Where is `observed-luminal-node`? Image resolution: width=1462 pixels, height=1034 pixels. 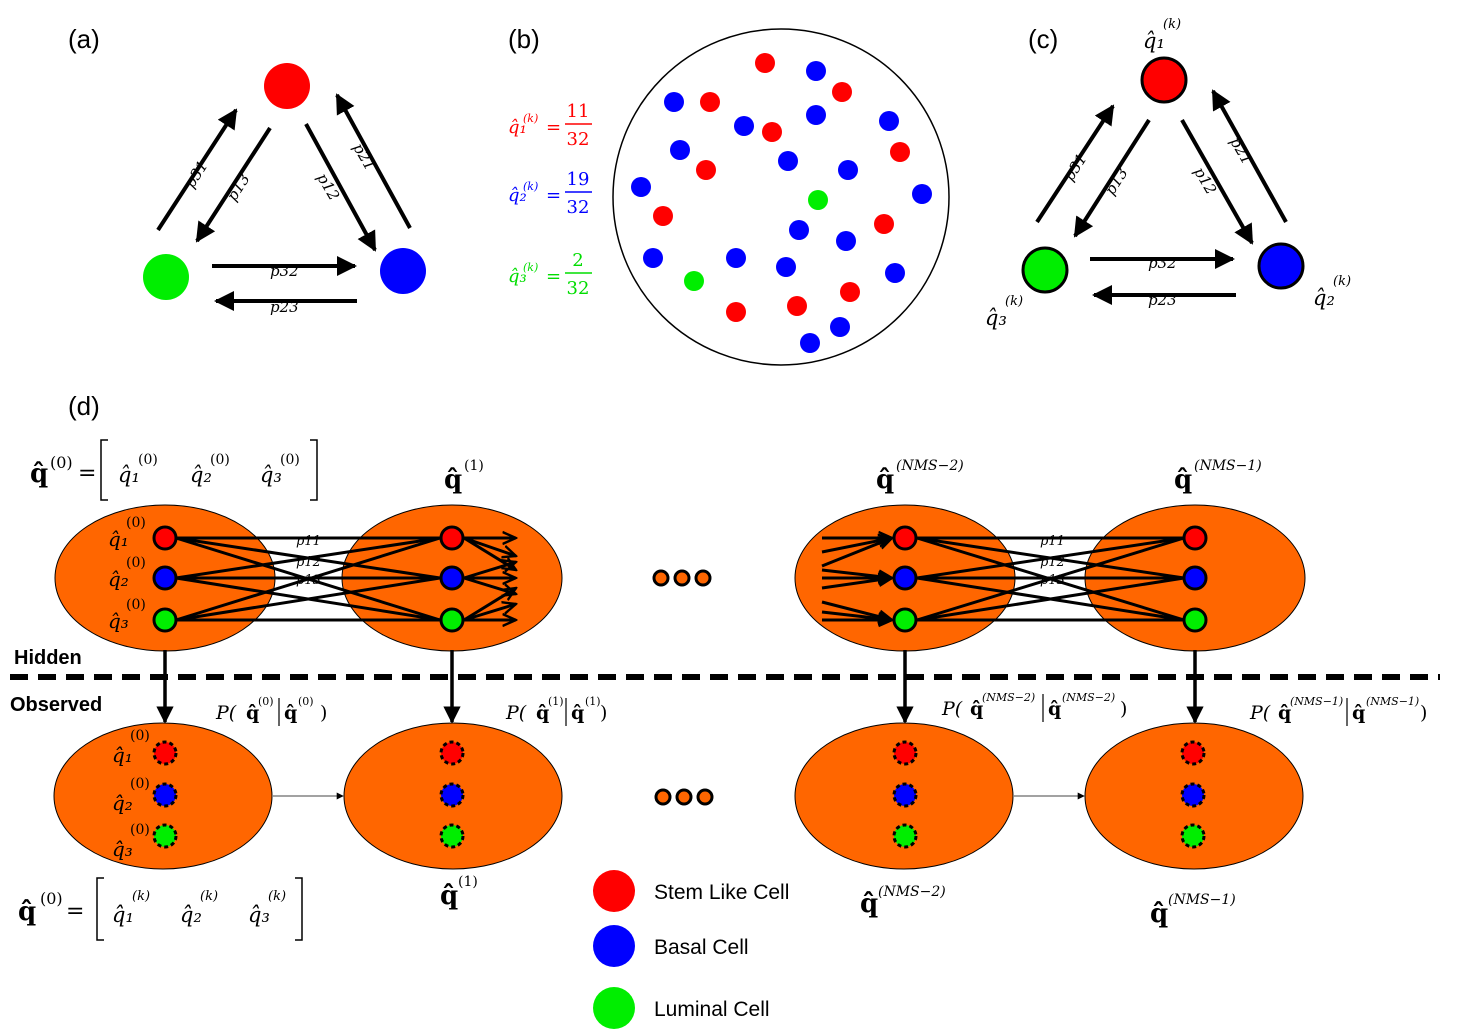 observed-luminal-node is located at coordinates (452, 836).